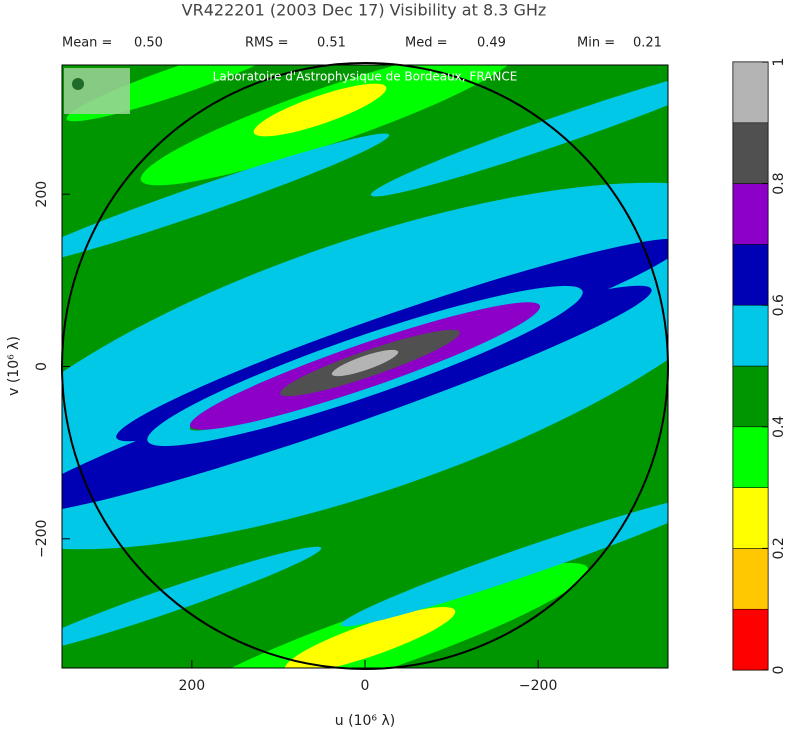  I want to click on stat-value: 0.21, so click(647, 43).